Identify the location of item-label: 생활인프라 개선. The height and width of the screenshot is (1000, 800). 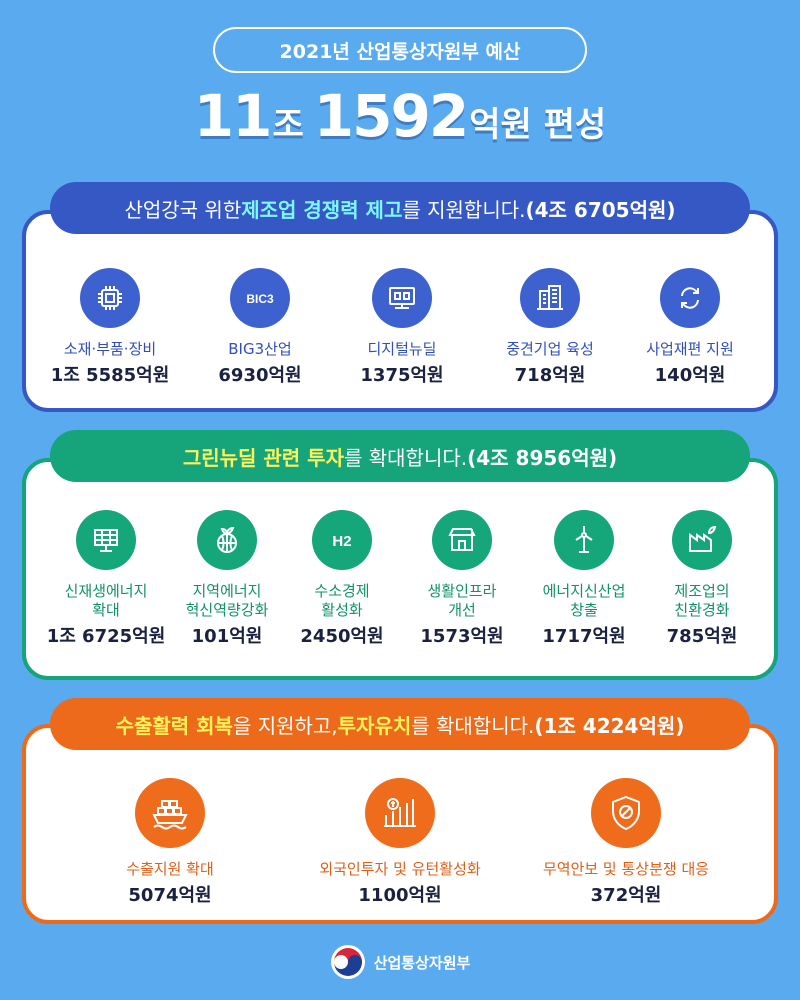
(462, 600).